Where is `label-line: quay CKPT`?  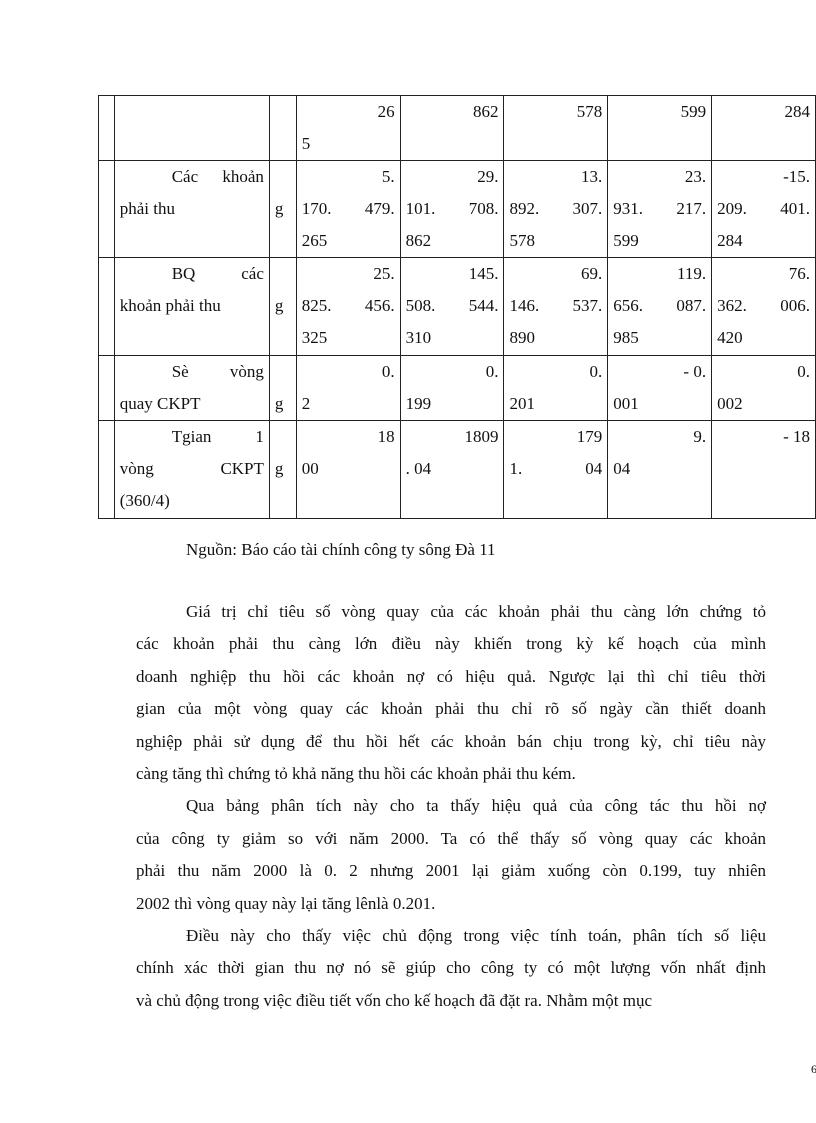 label-line: quay CKPT is located at coordinates (160, 403).